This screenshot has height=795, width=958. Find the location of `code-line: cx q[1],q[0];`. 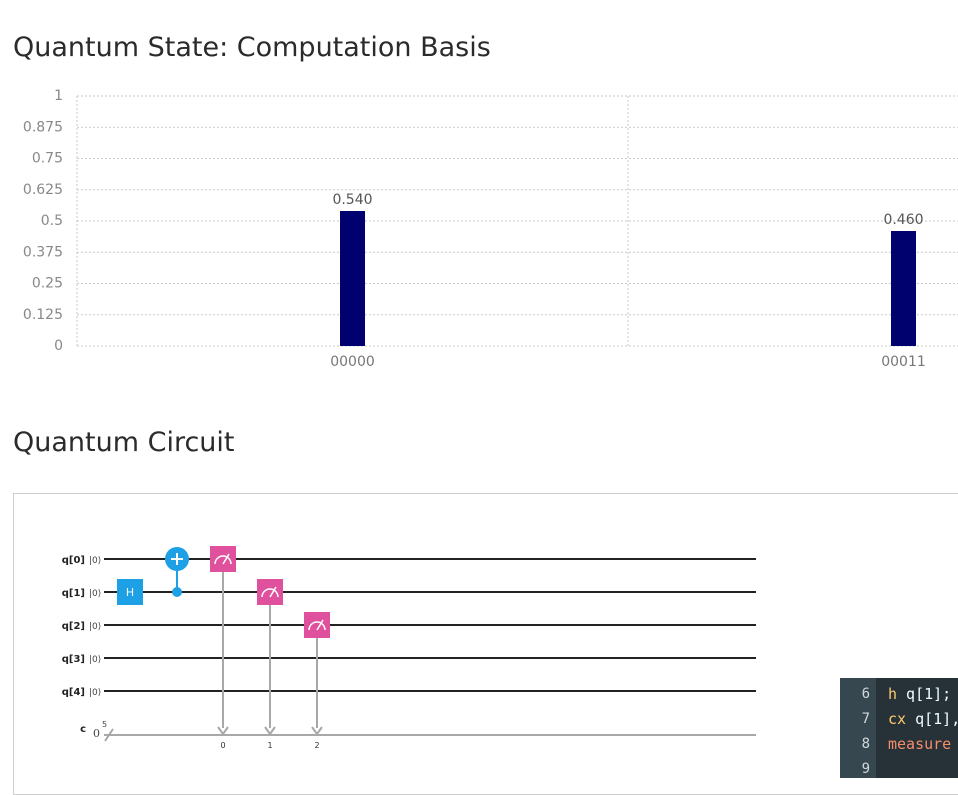

code-line: cx q[1],q[0]; is located at coordinates (923, 719).